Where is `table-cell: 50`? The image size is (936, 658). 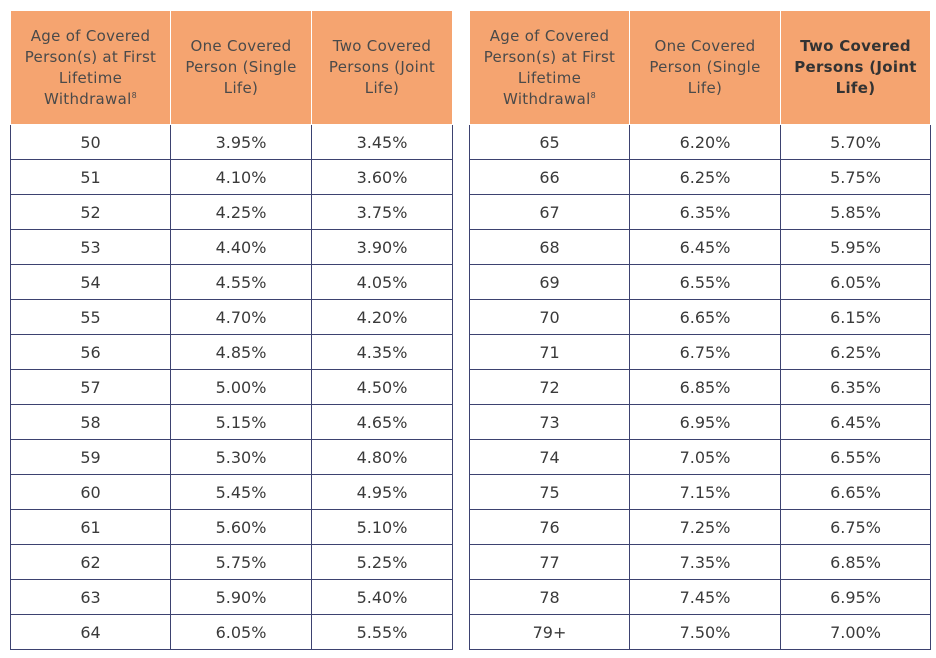 table-cell: 50 is located at coordinates (90, 142).